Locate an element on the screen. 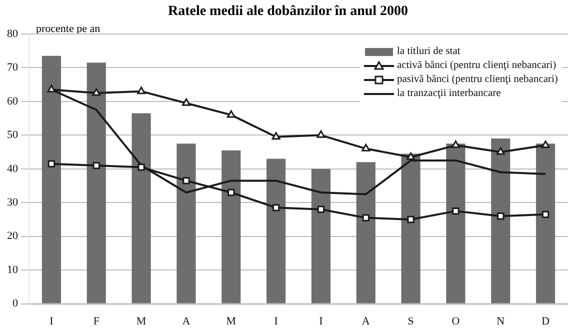 Image resolution: width=576 pixels, height=333 pixels. x-tick-label: O is located at coordinates (456, 321).